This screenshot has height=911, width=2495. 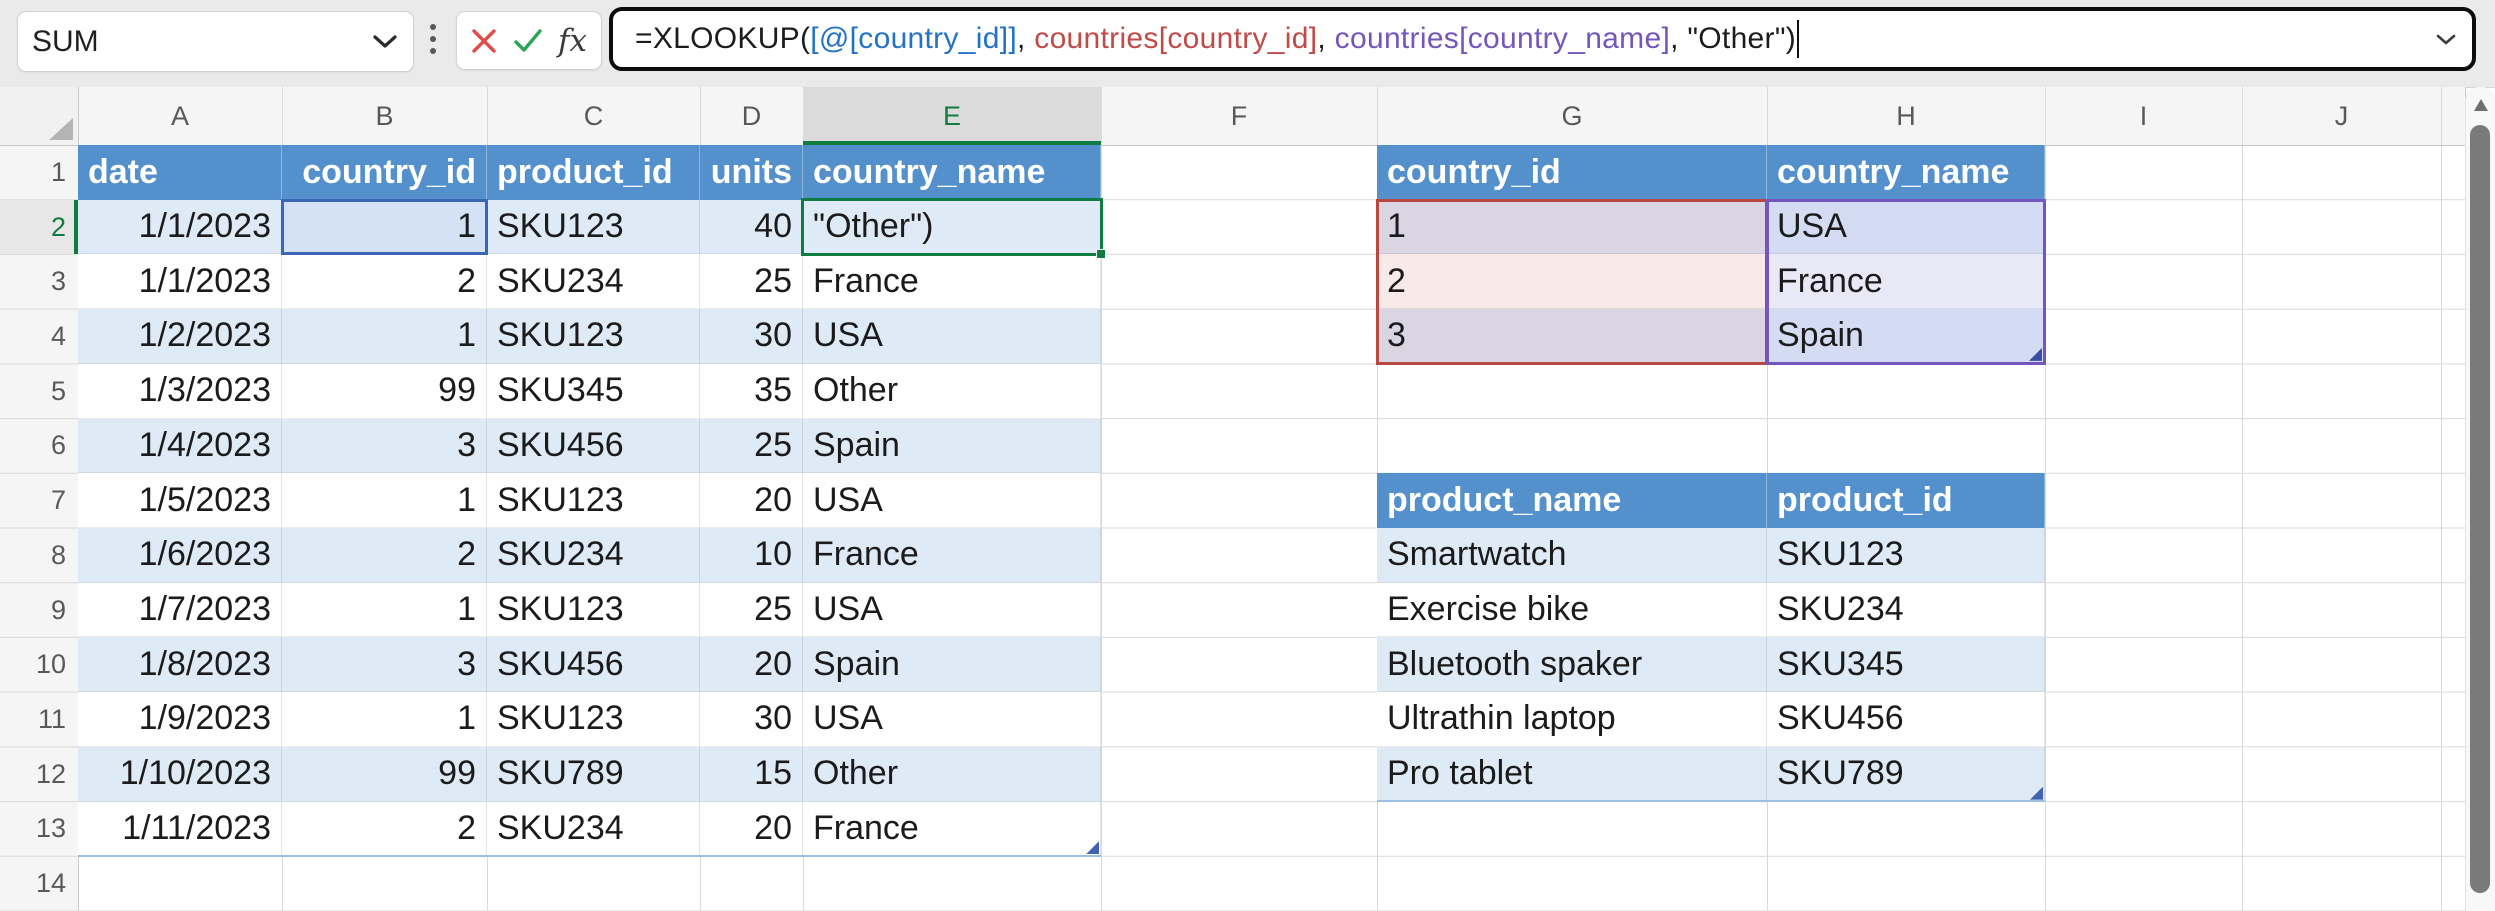 I want to click on cell-H4: Spain, so click(x=1906, y=336).